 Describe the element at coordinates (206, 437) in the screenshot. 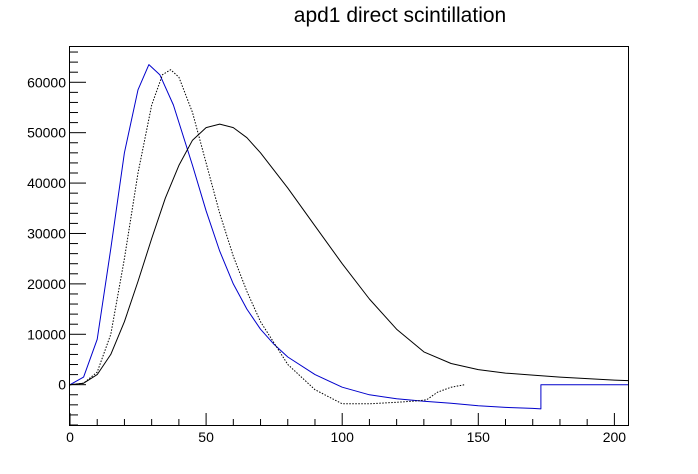

I see `x-tick-label: 50` at that location.